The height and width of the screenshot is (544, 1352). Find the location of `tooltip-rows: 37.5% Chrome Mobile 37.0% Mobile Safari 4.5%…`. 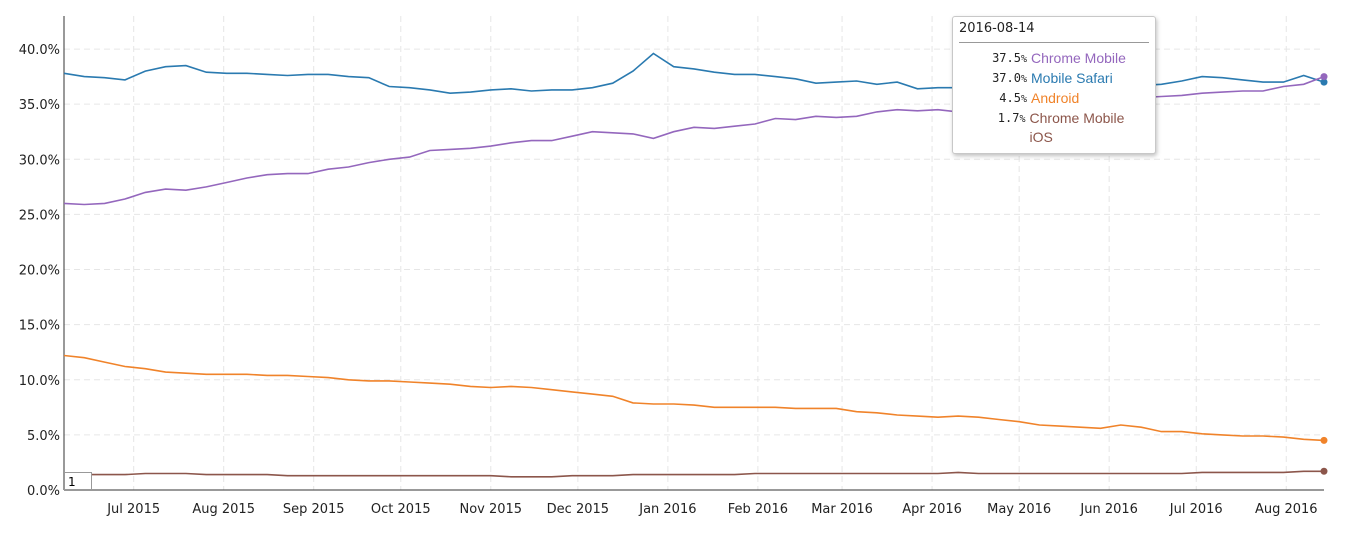

tooltip-rows: 37.5% Chrome Mobile 37.0% Mobile Safari 4.5%… is located at coordinates (1054, 98).